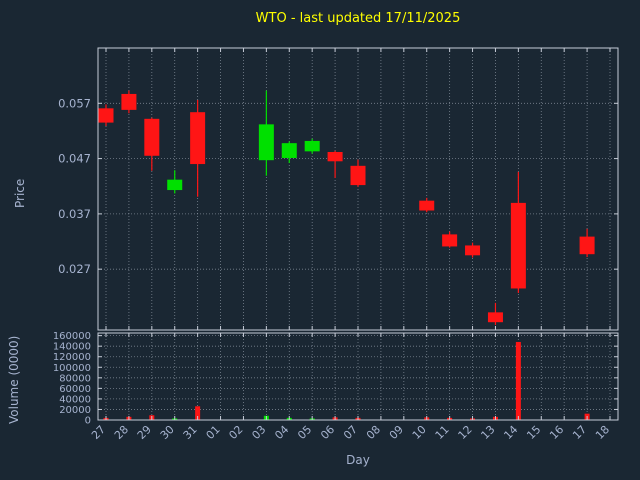 The height and width of the screenshot is (480, 640). Describe the element at coordinates (121, 432) in the screenshot. I see `day-tick-label: 28` at that location.